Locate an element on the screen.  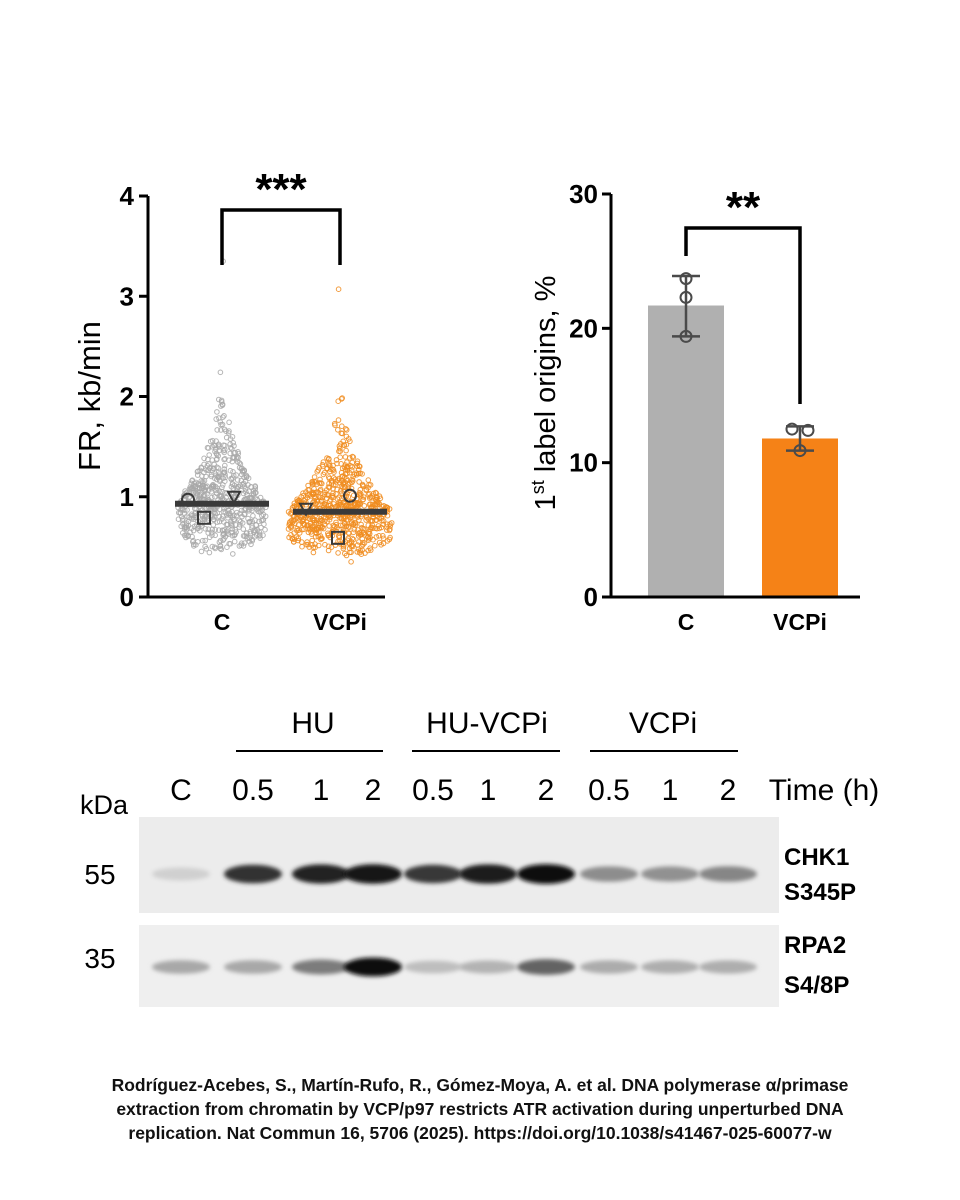
lane-label-3: 2 is located at coordinates (373, 790).